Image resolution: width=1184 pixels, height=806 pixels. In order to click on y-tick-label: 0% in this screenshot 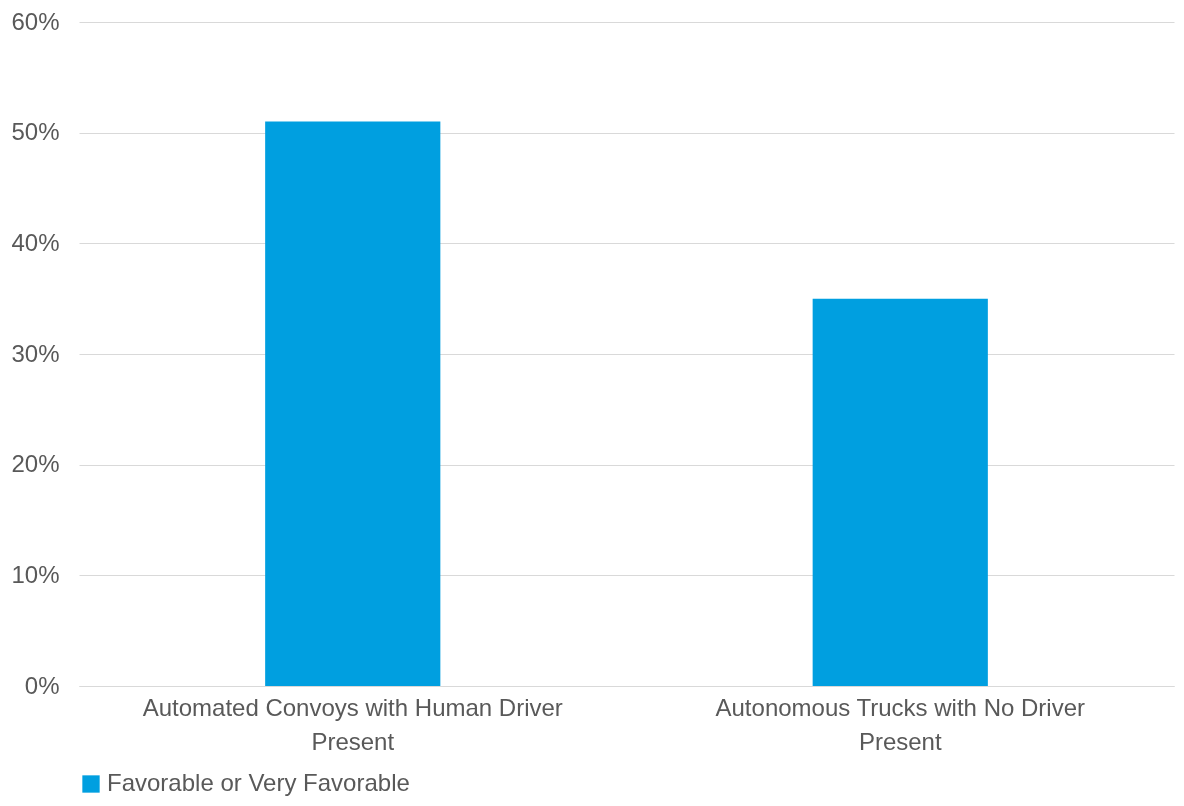, I will do `click(42, 685)`.